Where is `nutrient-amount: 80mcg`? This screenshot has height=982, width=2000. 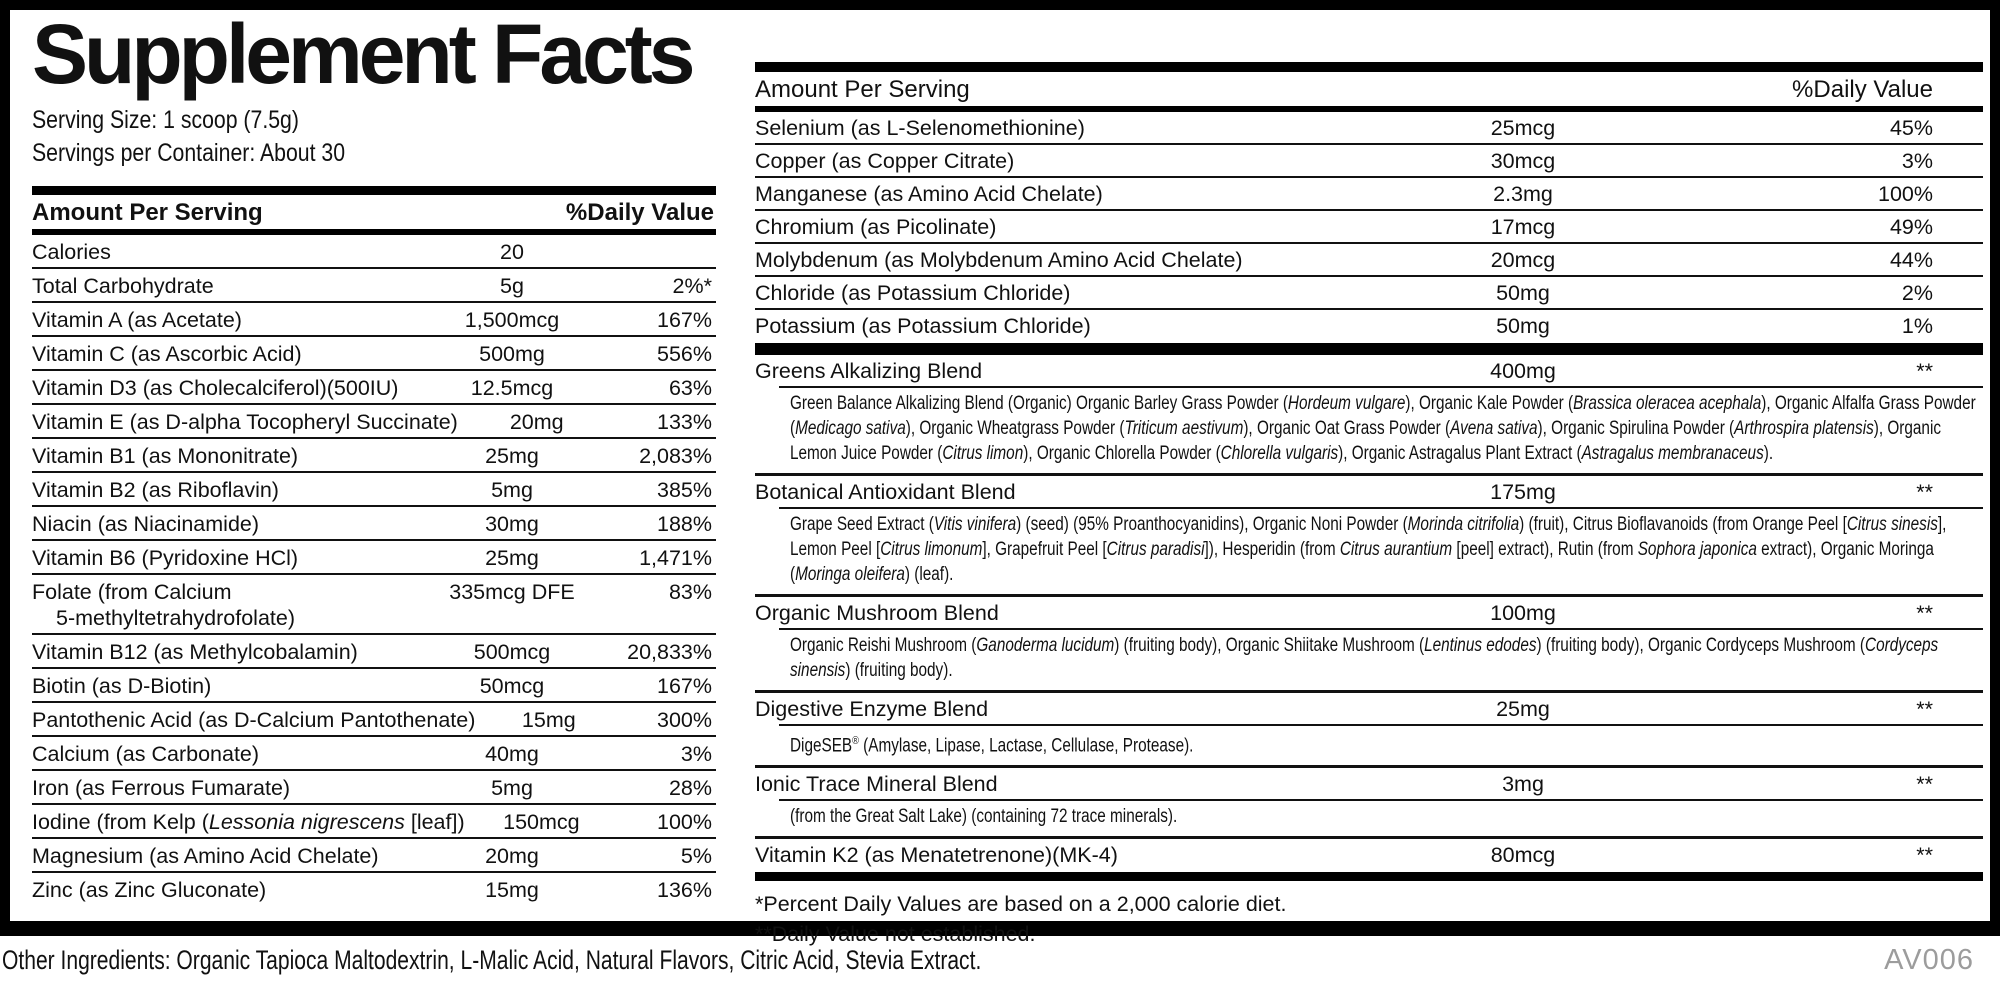
nutrient-amount: 80mcg is located at coordinates (1523, 855).